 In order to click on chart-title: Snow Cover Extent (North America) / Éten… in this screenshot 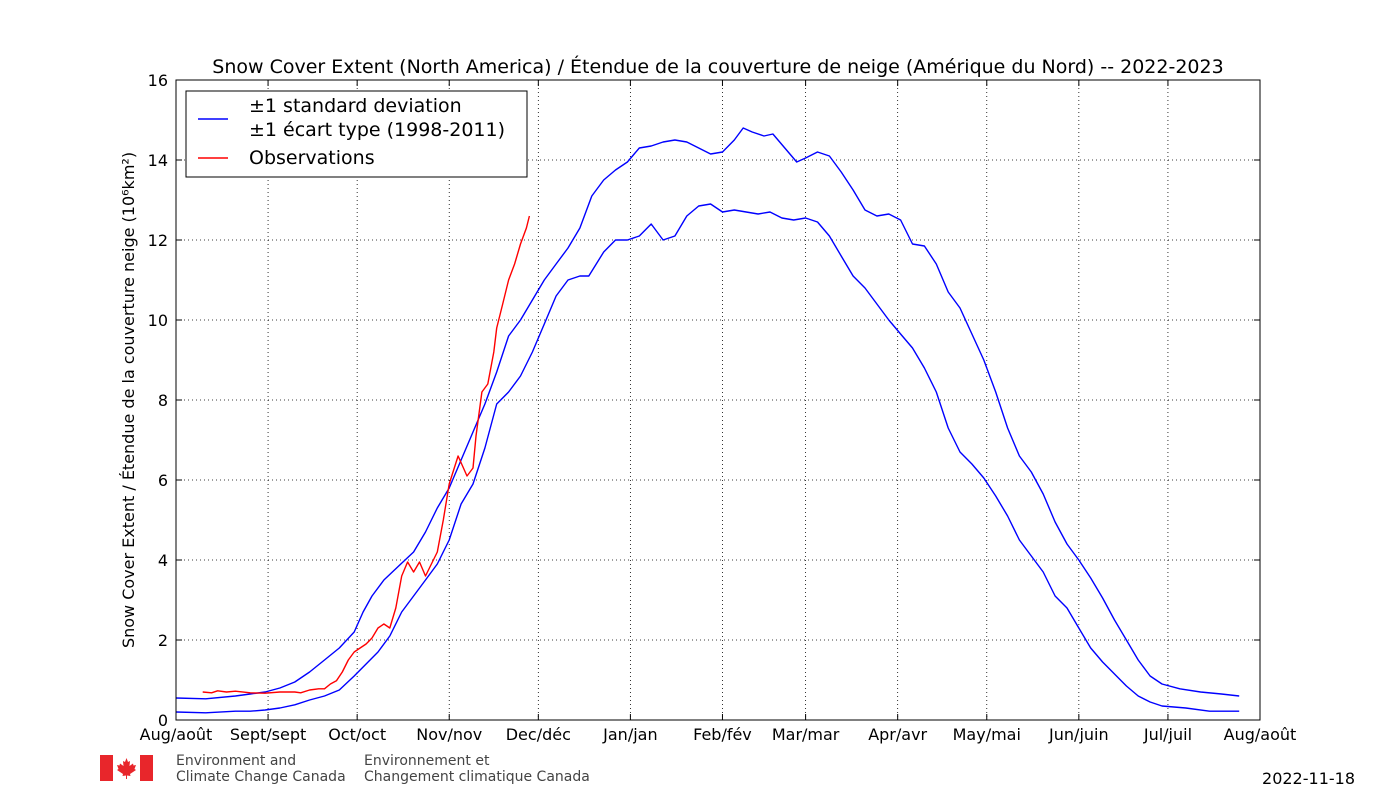, I will do `click(717, 66)`.